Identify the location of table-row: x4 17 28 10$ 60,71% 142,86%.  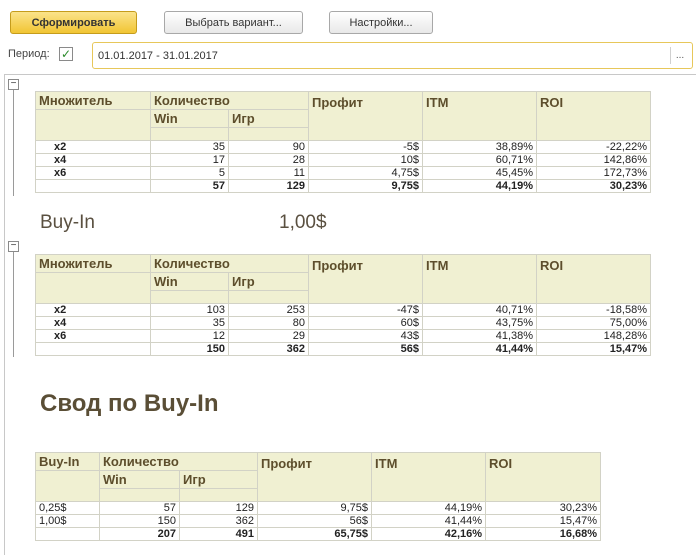
(343, 160).